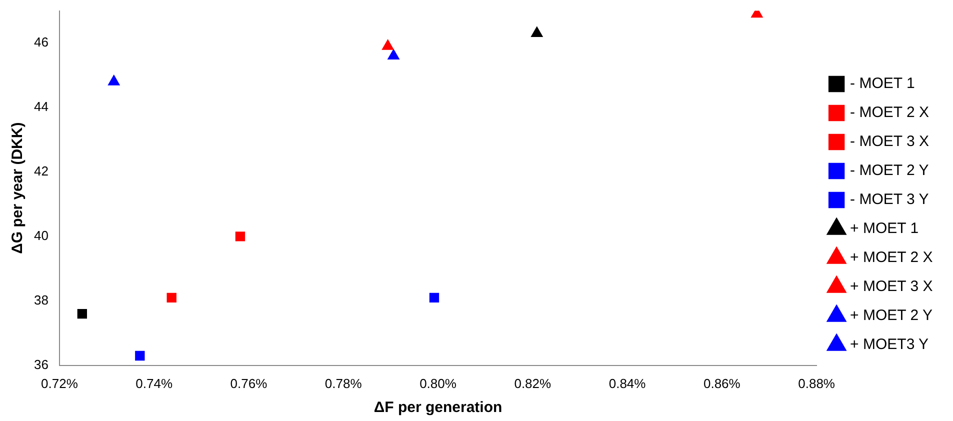 The width and height of the screenshot is (953, 421). I want to click on x-tick-label: 0.74%, so click(154, 383).